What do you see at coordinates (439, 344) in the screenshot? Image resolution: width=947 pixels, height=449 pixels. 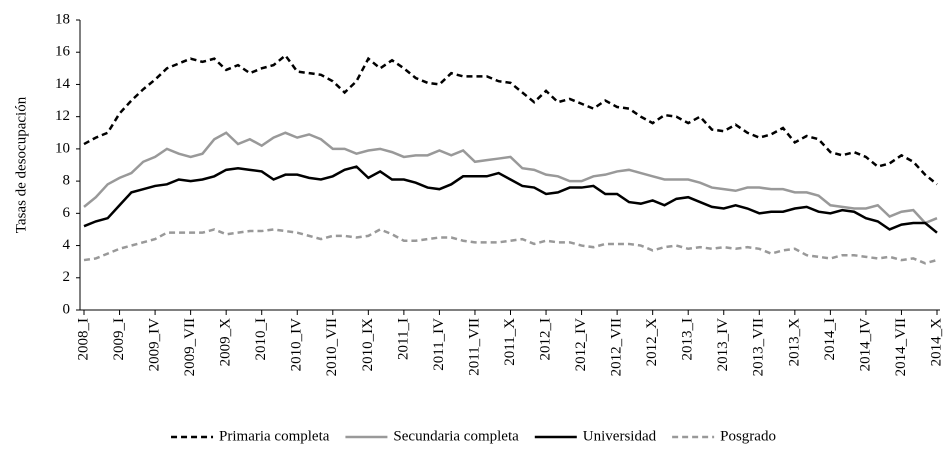 I see `x-tick-label: 2011_IV` at bounding box center [439, 344].